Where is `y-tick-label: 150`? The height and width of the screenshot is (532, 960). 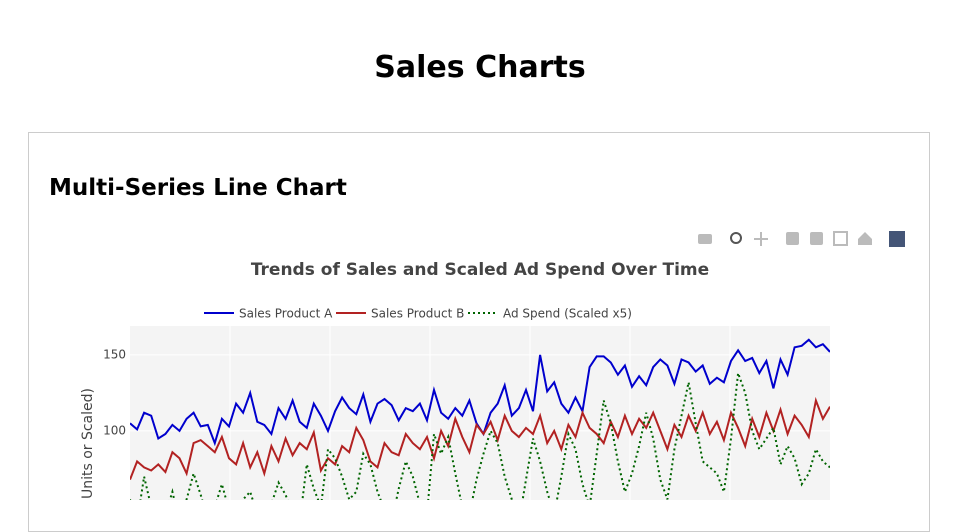 y-tick-label: 150 is located at coordinates (114, 354).